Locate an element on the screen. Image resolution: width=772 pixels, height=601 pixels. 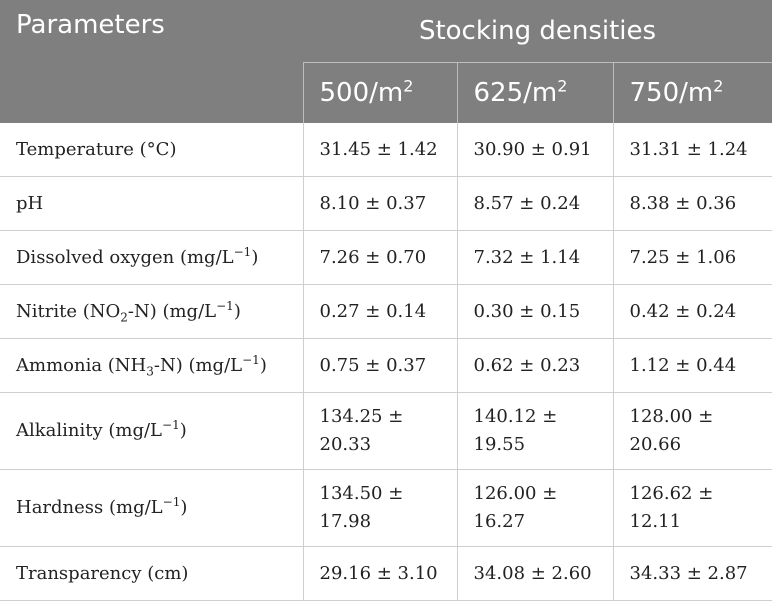
row-label-nitrite: Nitrite (NO2-N) (mg/L−1) is located at coordinates (151, 311).